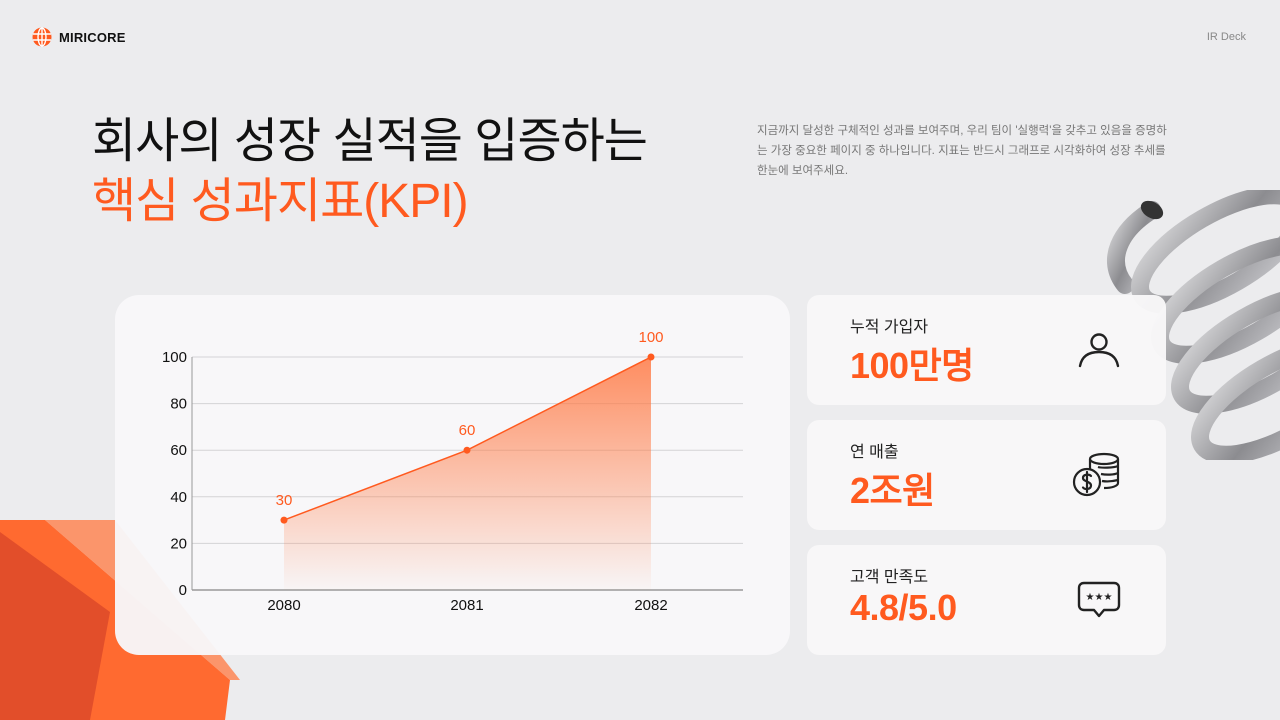 Image resolution: width=1280 pixels, height=720 pixels. I want to click on deck-label: IR Deck, so click(1226, 37).